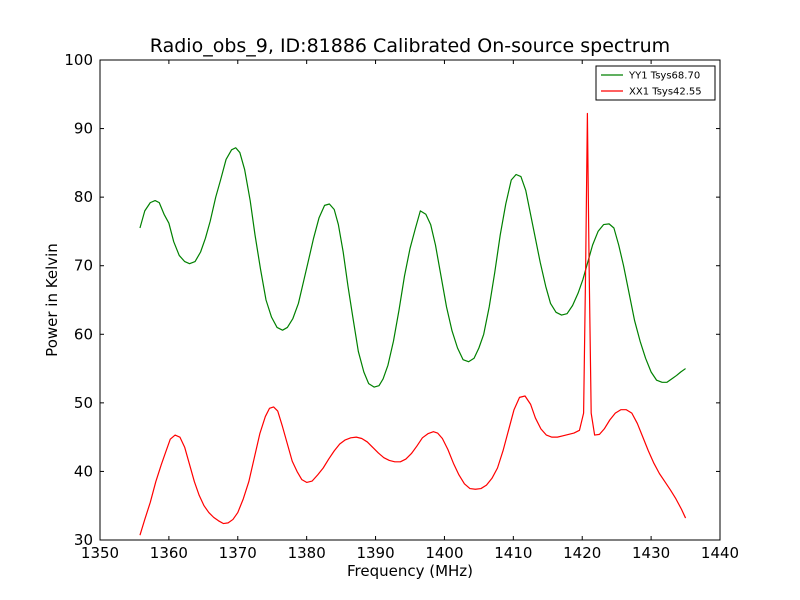 The height and width of the screenshot is (600, 800). I want to click on x-tick-label: 1430, so click(651, 553).